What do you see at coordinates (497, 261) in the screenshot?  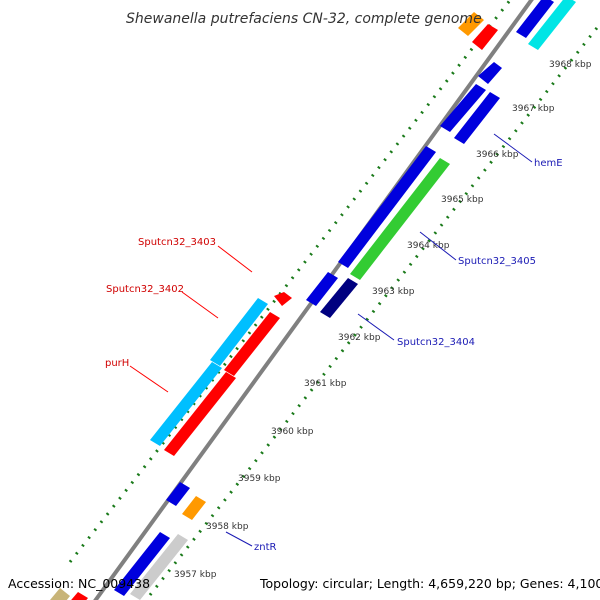 I see `gene-label-sputcn32-3405: Sputcn32_3405` at bounding box center [497, 261].